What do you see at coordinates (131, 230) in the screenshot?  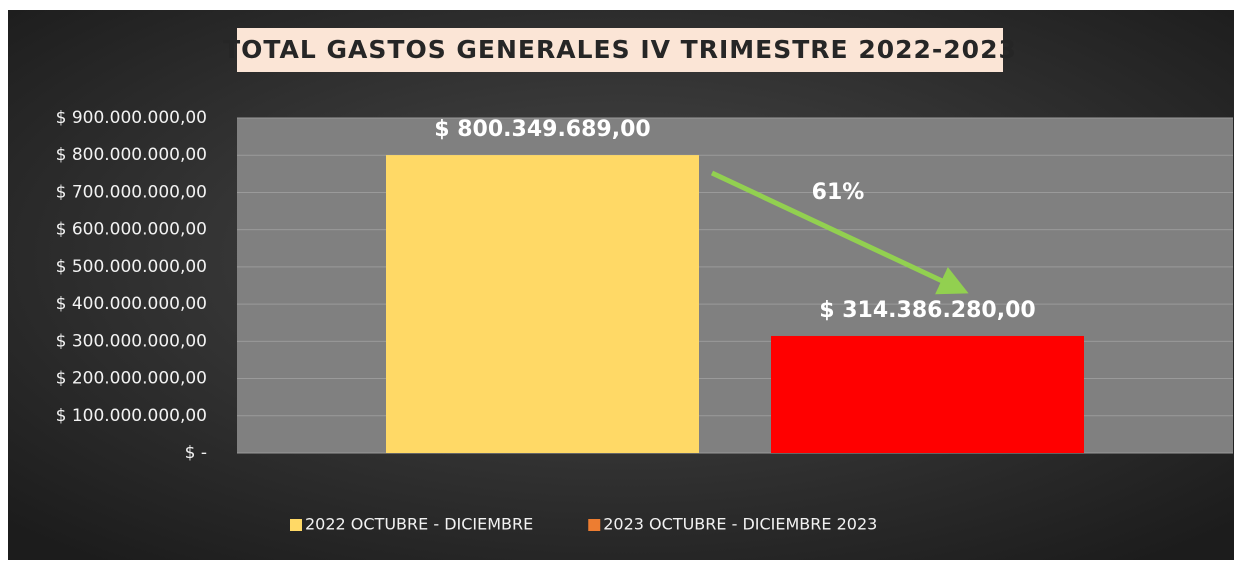 I see `y-tick-label: $ 600.000.000,00` at bounding box center [131, 230].